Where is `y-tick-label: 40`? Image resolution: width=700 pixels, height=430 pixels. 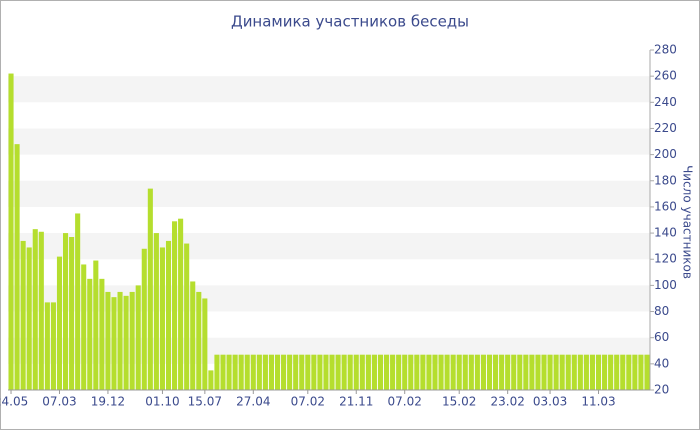
y-tick-label: 40 is located at coordinates (661, 363).